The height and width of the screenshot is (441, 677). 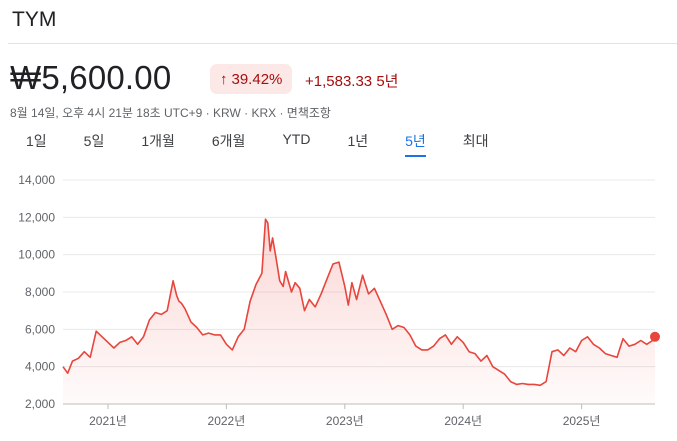 What do you see at coordinates (34, 19) in the screenshot?
I see `stock-title: TYM` at bounding box center [34, 19].